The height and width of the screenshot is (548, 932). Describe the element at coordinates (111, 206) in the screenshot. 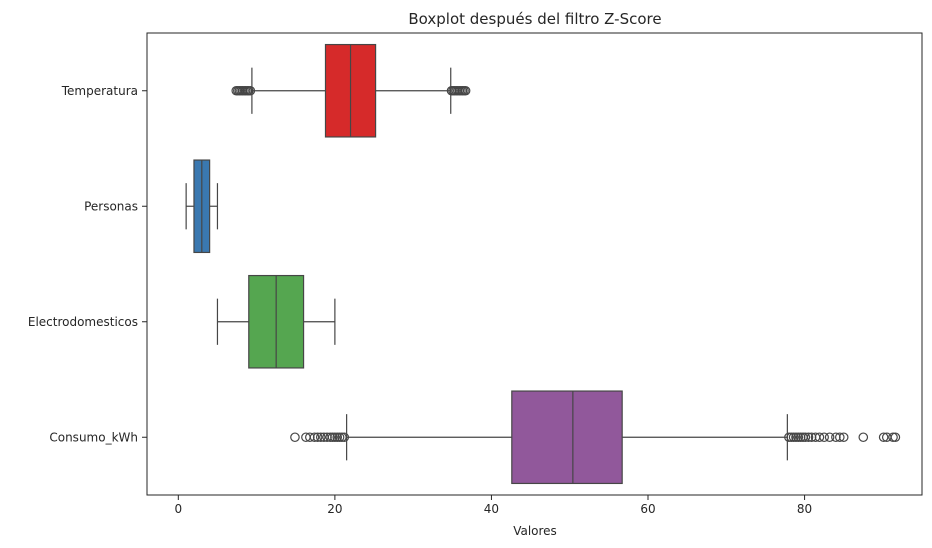

I see `y-tick-label: Personas` at that location.